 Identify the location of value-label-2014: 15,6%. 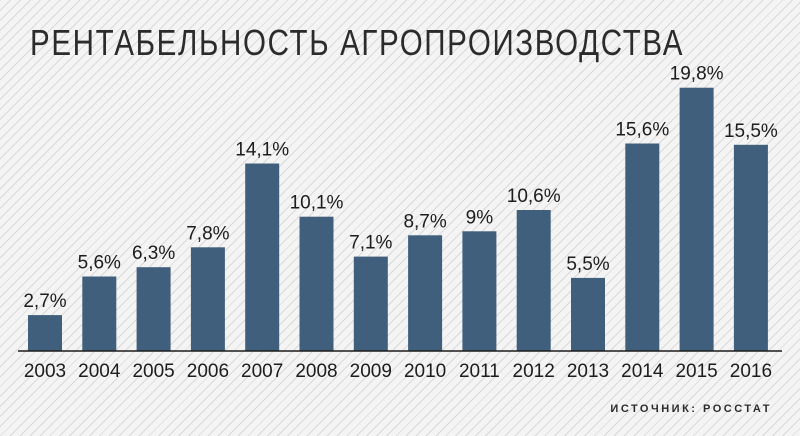
(642, 130).